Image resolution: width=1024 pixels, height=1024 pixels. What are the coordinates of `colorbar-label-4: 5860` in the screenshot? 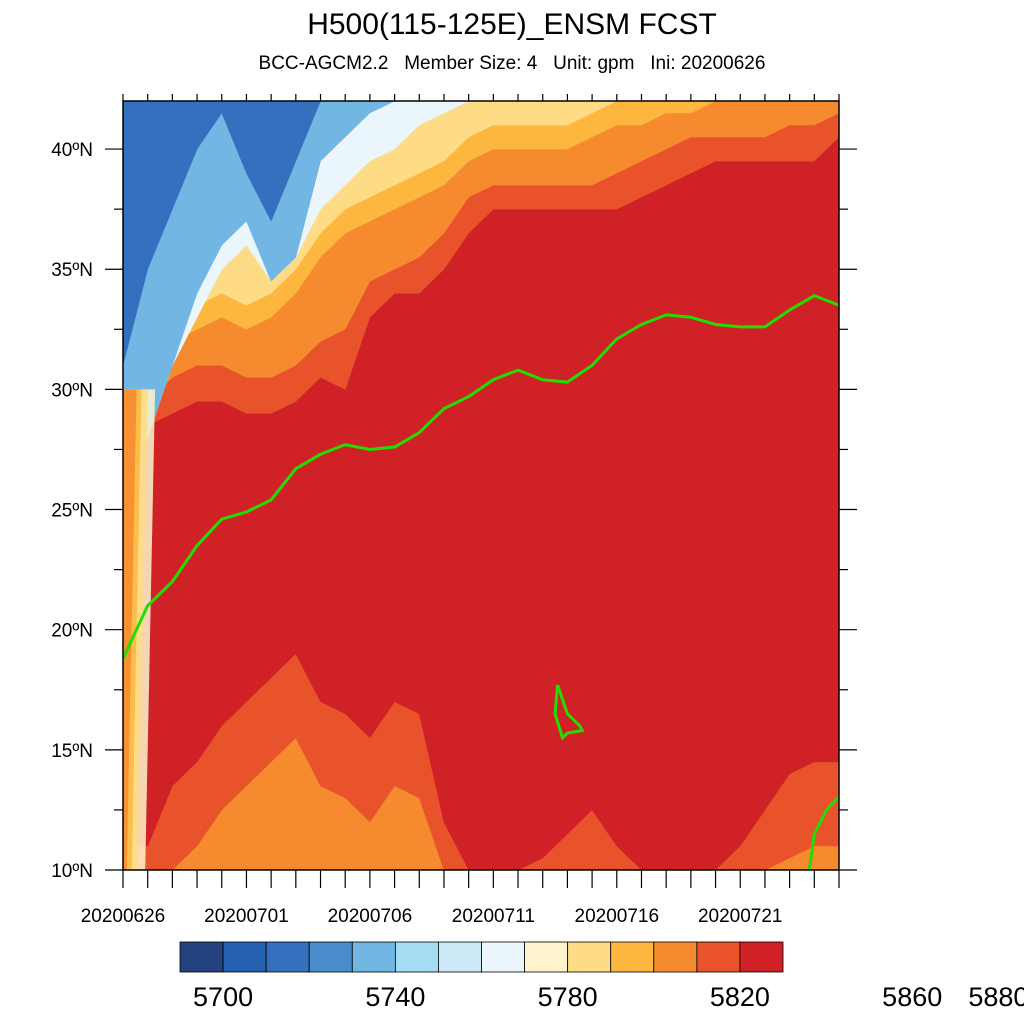 It's located at (912, 997).